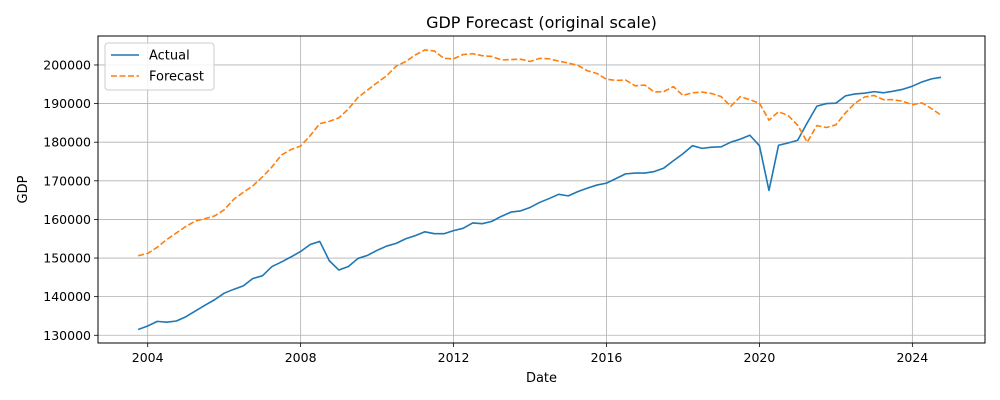 The image size is (1000, 400). Describe the element at coordinates (148, 357) in the screenshot. I see `x-tick-label: 2004` at that location.